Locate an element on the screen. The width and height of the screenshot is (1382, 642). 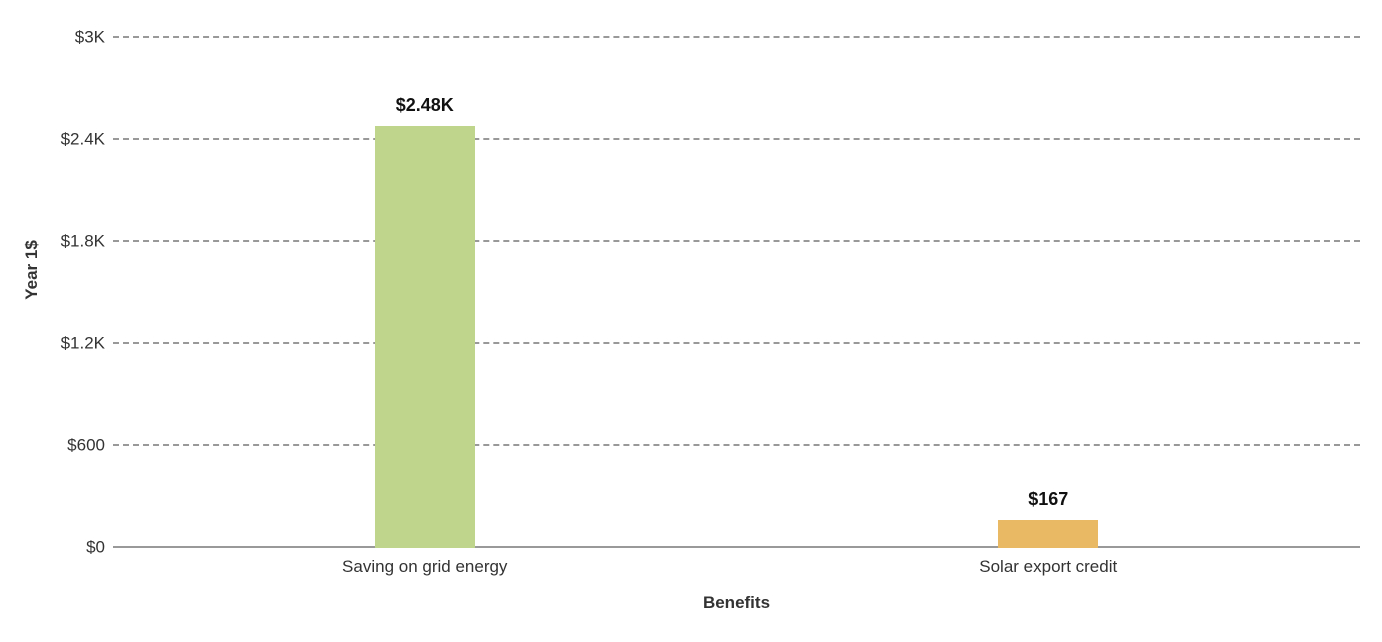
bar-value-label-solar-export-credit: $167 is located at coordinates (1048, 498).